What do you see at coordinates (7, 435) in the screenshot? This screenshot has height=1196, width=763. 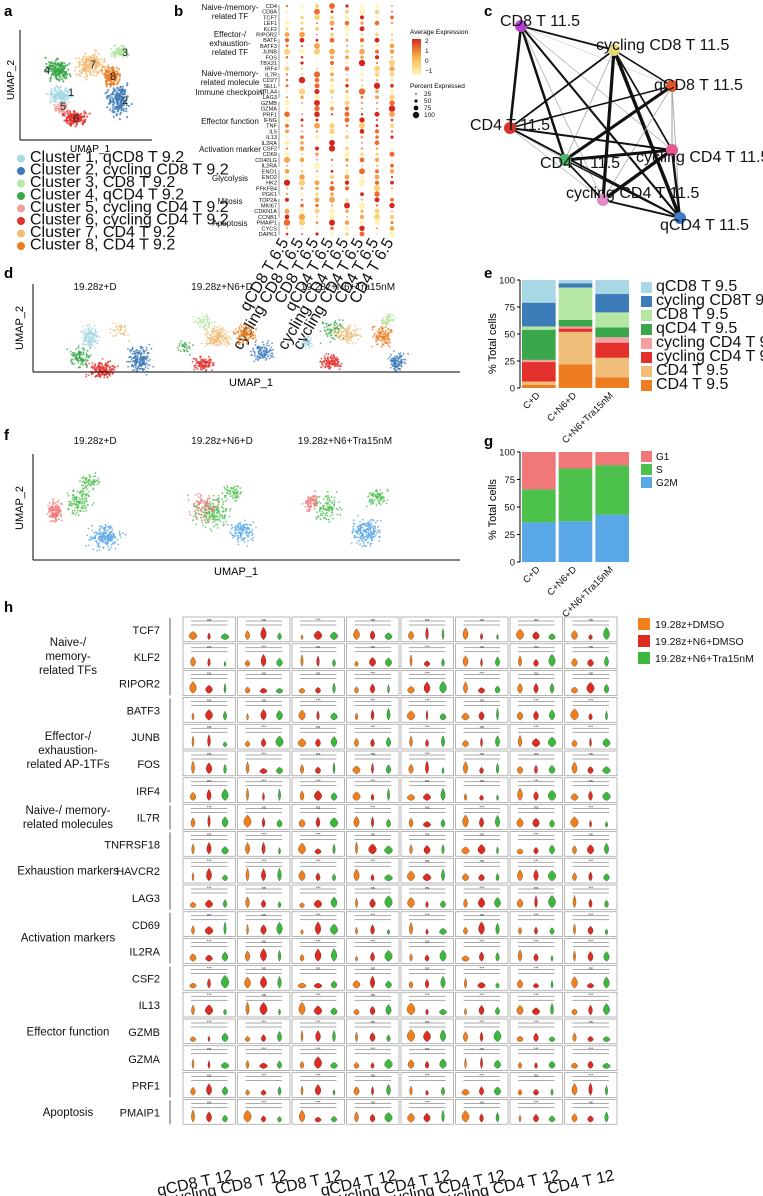 I see `panel-label-f: f` at bounding box center [7, 435].